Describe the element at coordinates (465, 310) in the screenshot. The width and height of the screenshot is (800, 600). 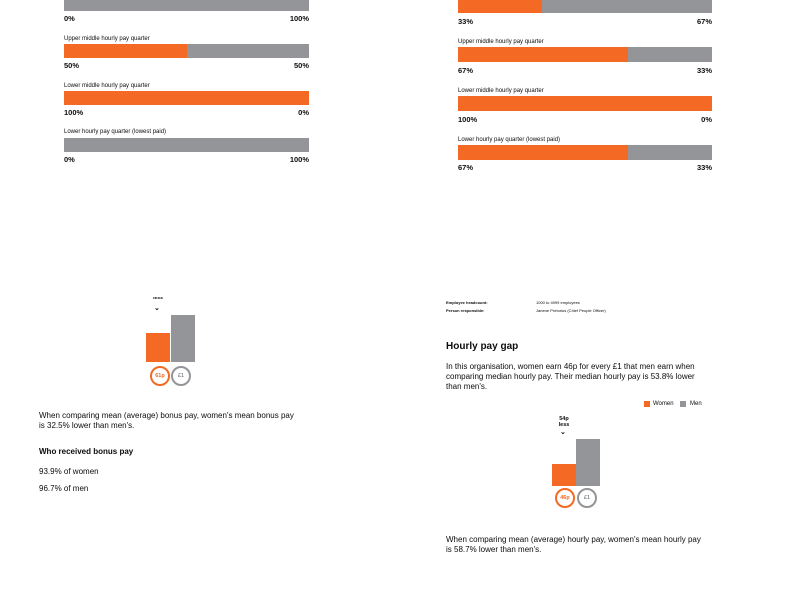
I see `person-label: Person responsible:` at that location.